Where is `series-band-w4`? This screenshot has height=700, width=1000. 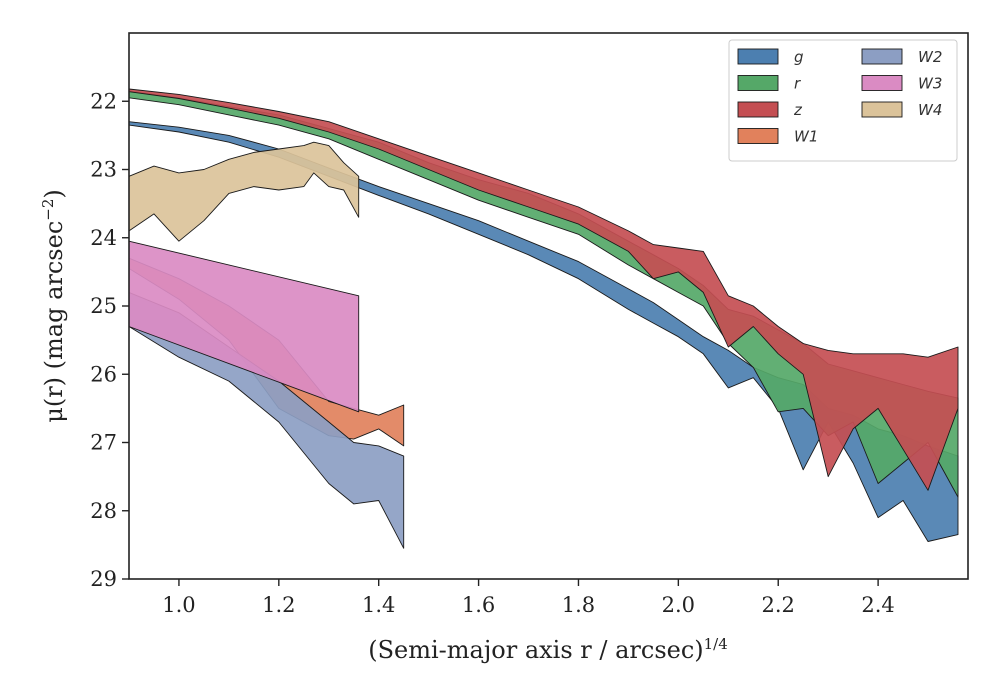
series-band-w4 is located at coordinates (244, 191).